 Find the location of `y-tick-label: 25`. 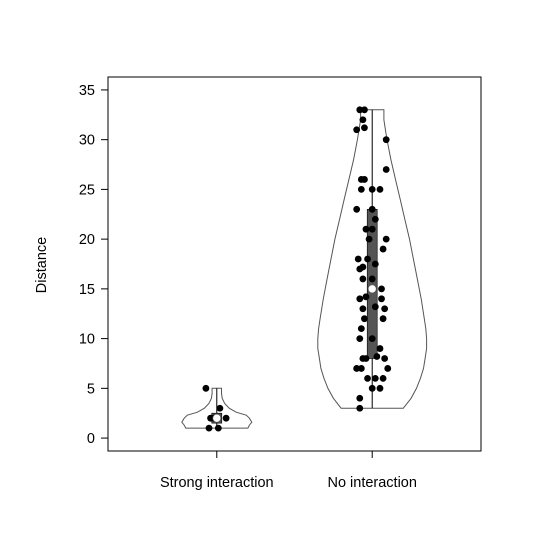

y-tick-label: 25 is located at coordinates (87, 190).